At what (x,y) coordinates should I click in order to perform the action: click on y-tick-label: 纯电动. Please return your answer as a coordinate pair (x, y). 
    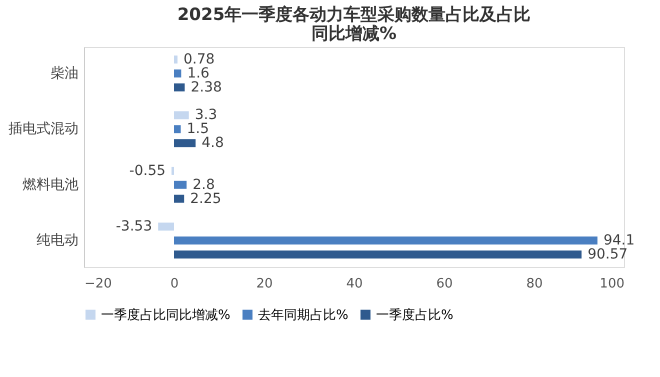
    Looking at the image, I should click on (57, 240).